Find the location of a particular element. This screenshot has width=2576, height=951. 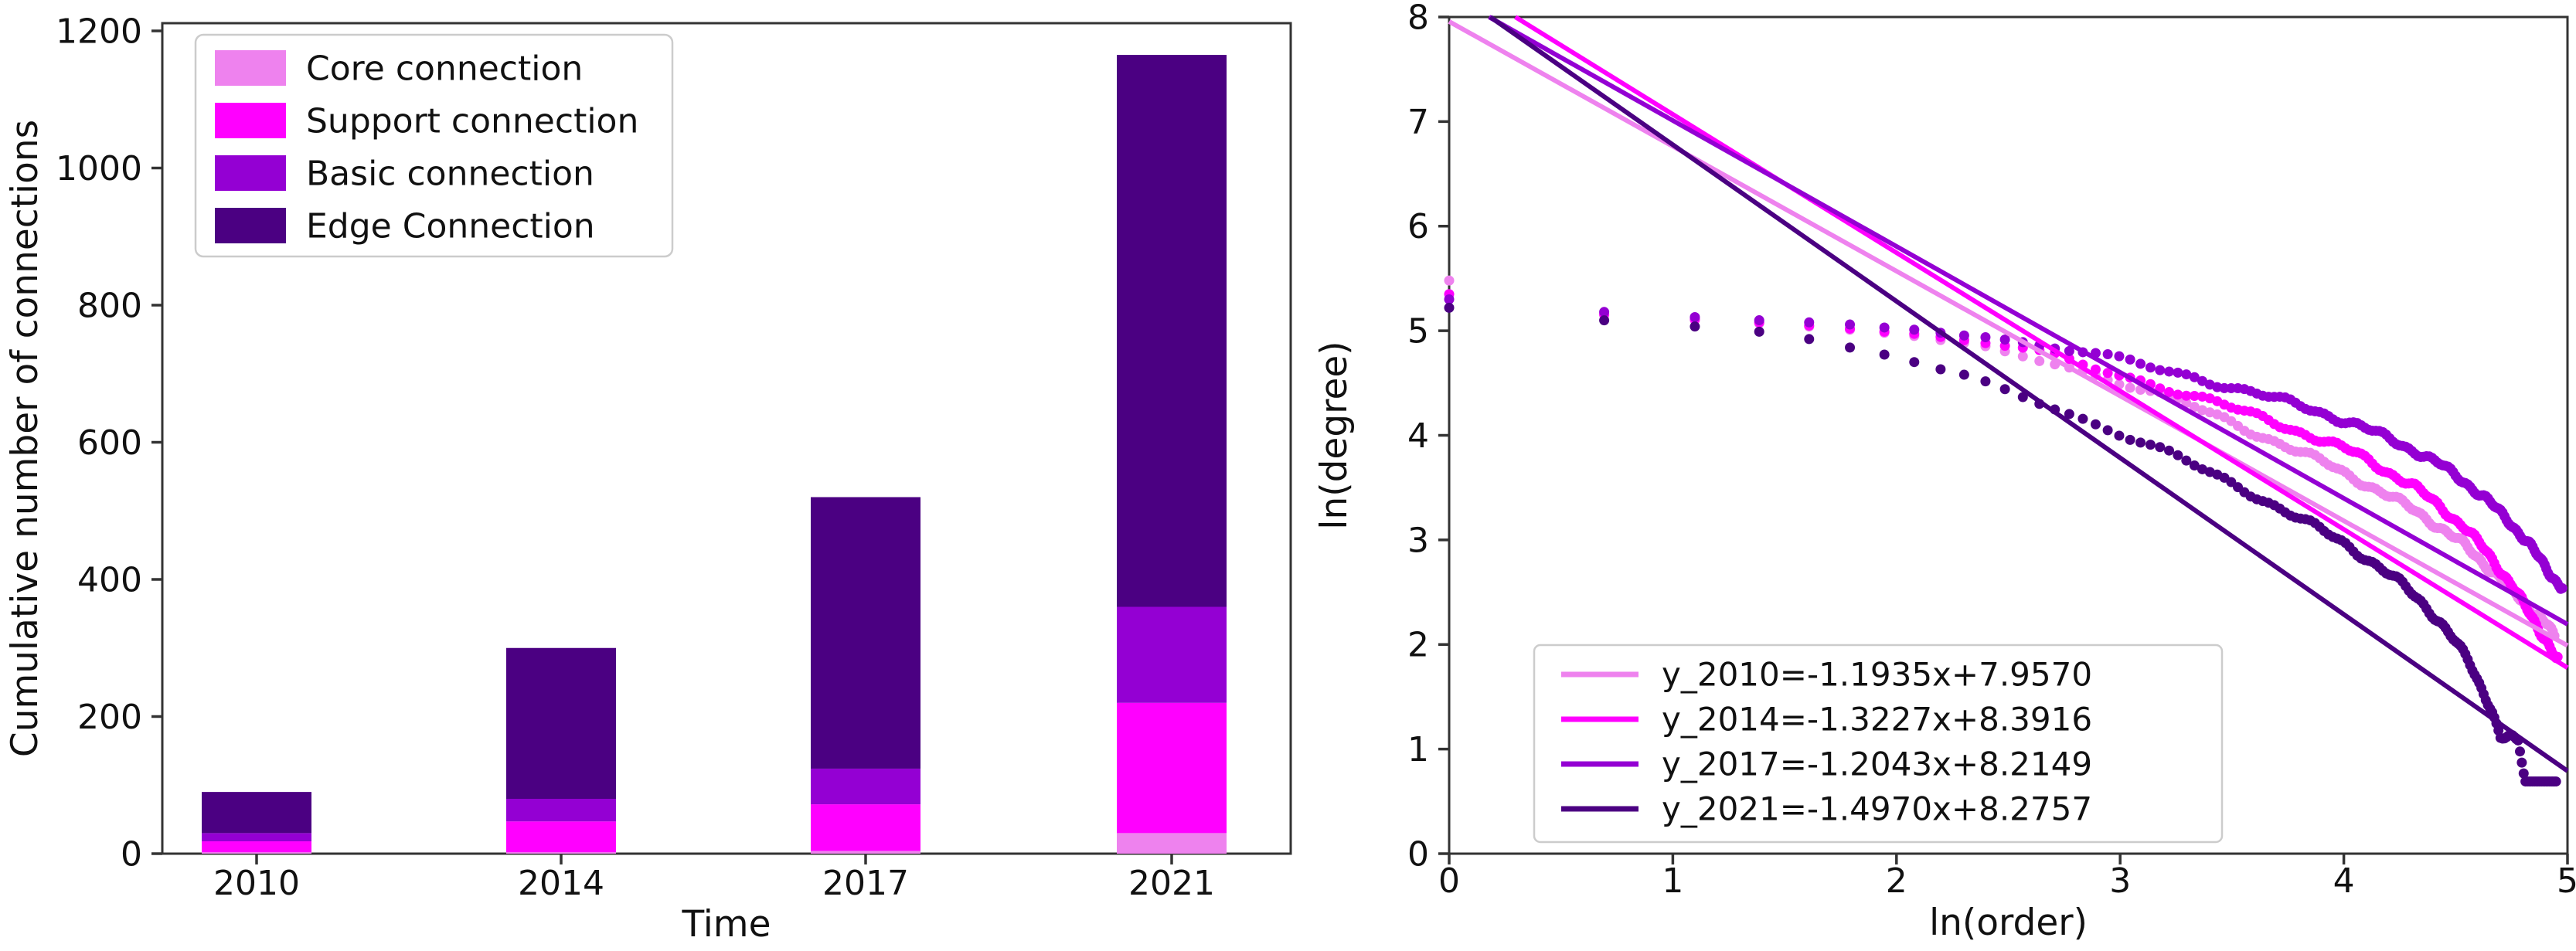

bar-segment-2017-support-connection is located at coordinates (865, 827).